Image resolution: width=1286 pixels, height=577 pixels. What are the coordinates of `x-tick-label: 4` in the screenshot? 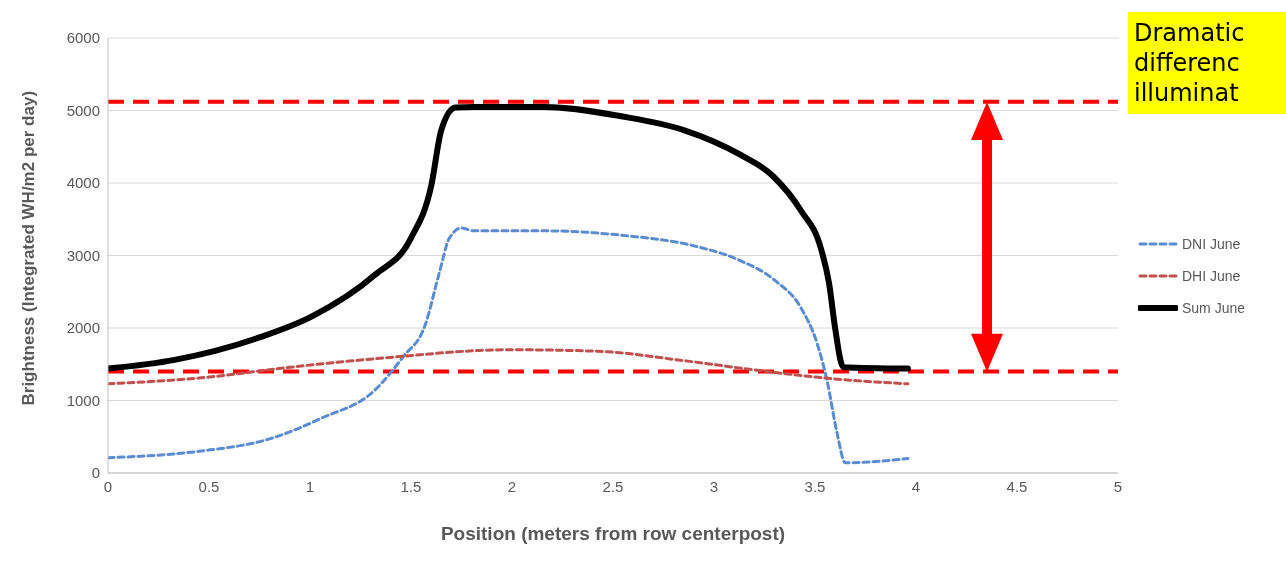 It's located at (916, 486).